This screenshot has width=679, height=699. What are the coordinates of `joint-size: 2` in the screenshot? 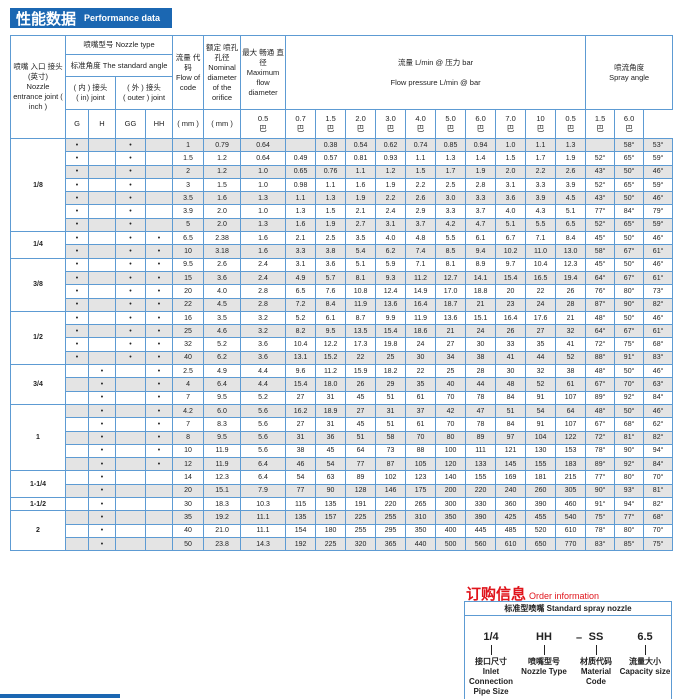 It's located at (38, 531).